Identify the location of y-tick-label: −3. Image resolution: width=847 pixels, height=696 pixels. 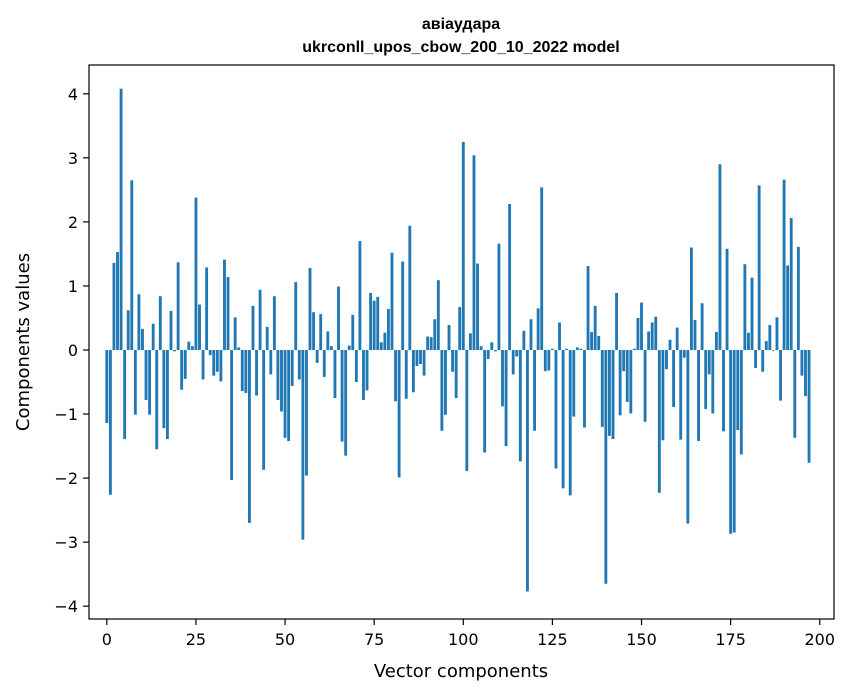
(66, 542).